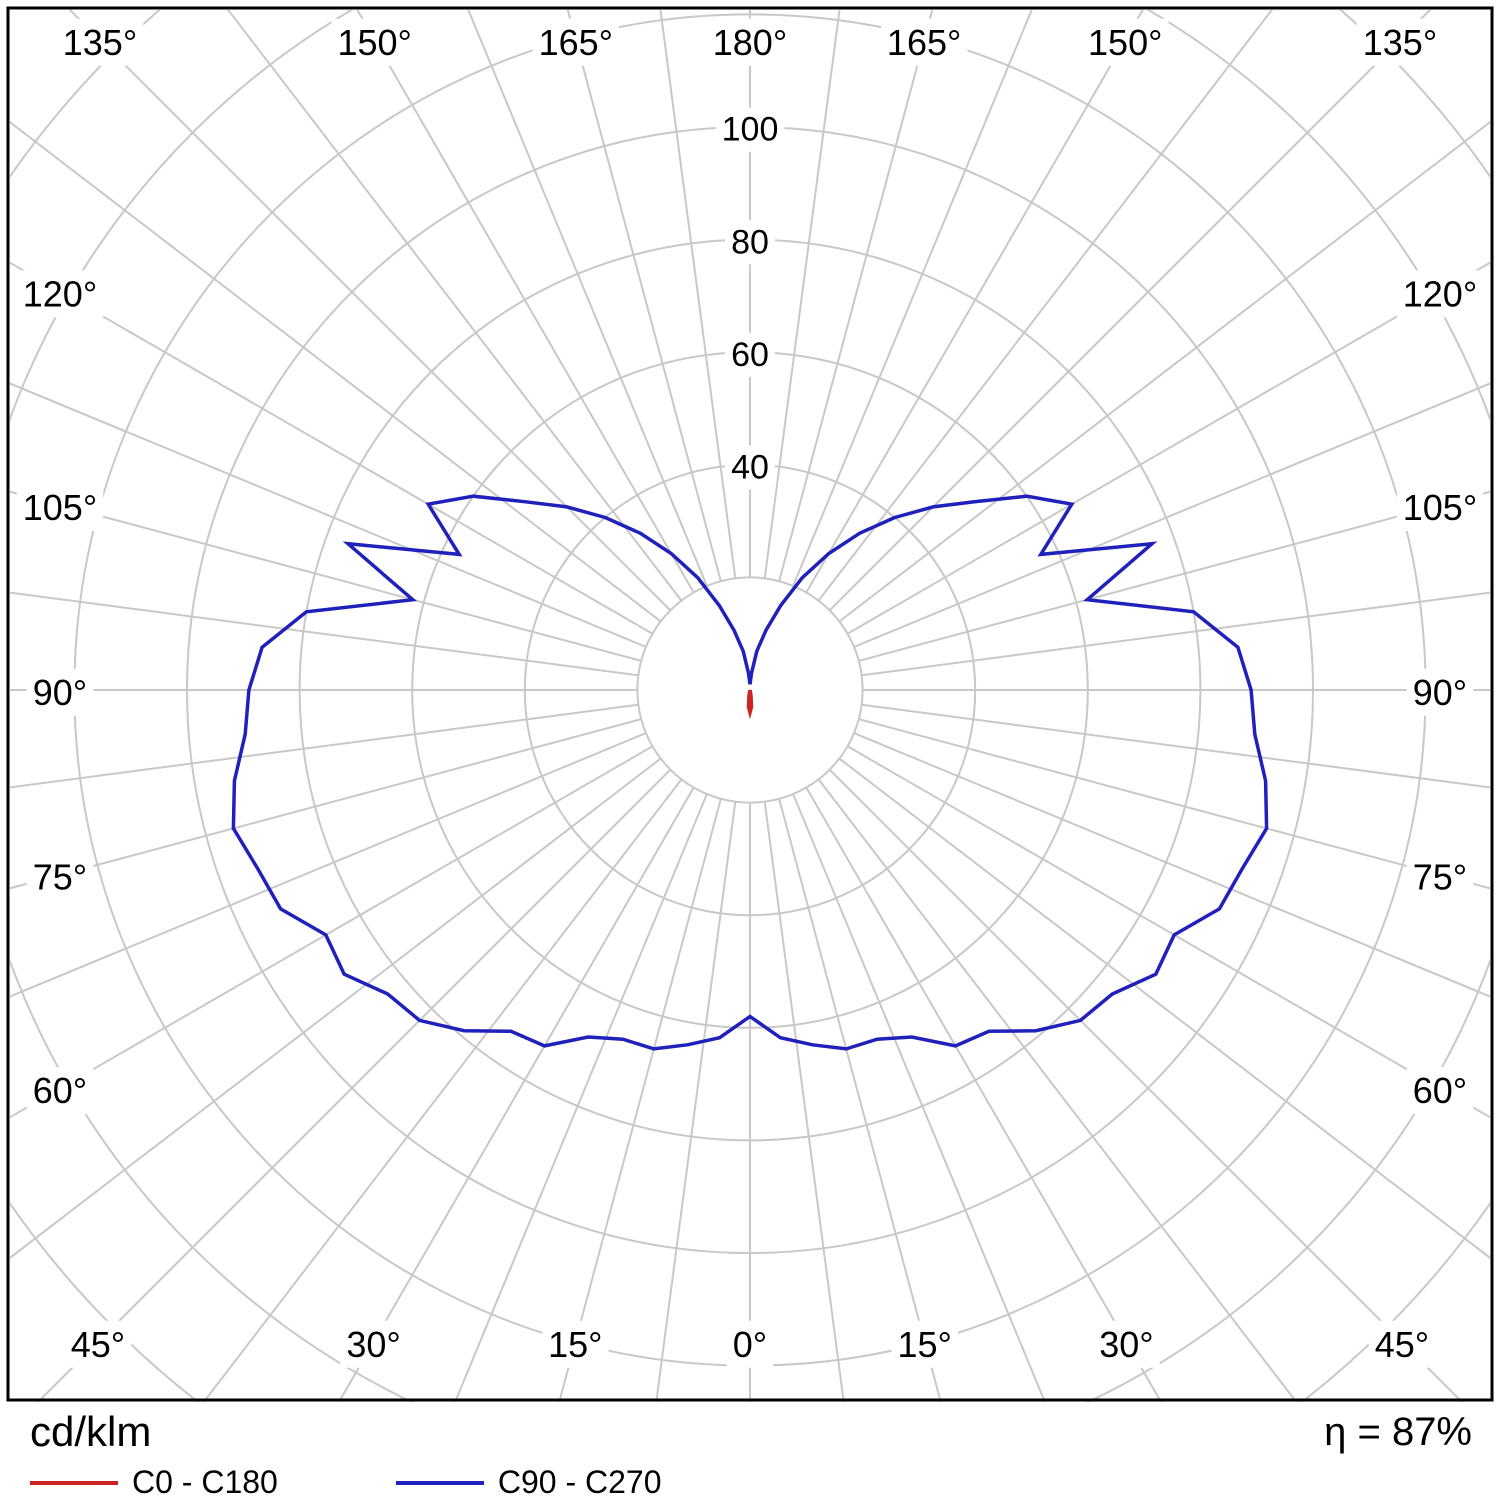 This screenshot has height=1501, width=1500. I want to click on radial-tick-40: 40, so click(750, 467).